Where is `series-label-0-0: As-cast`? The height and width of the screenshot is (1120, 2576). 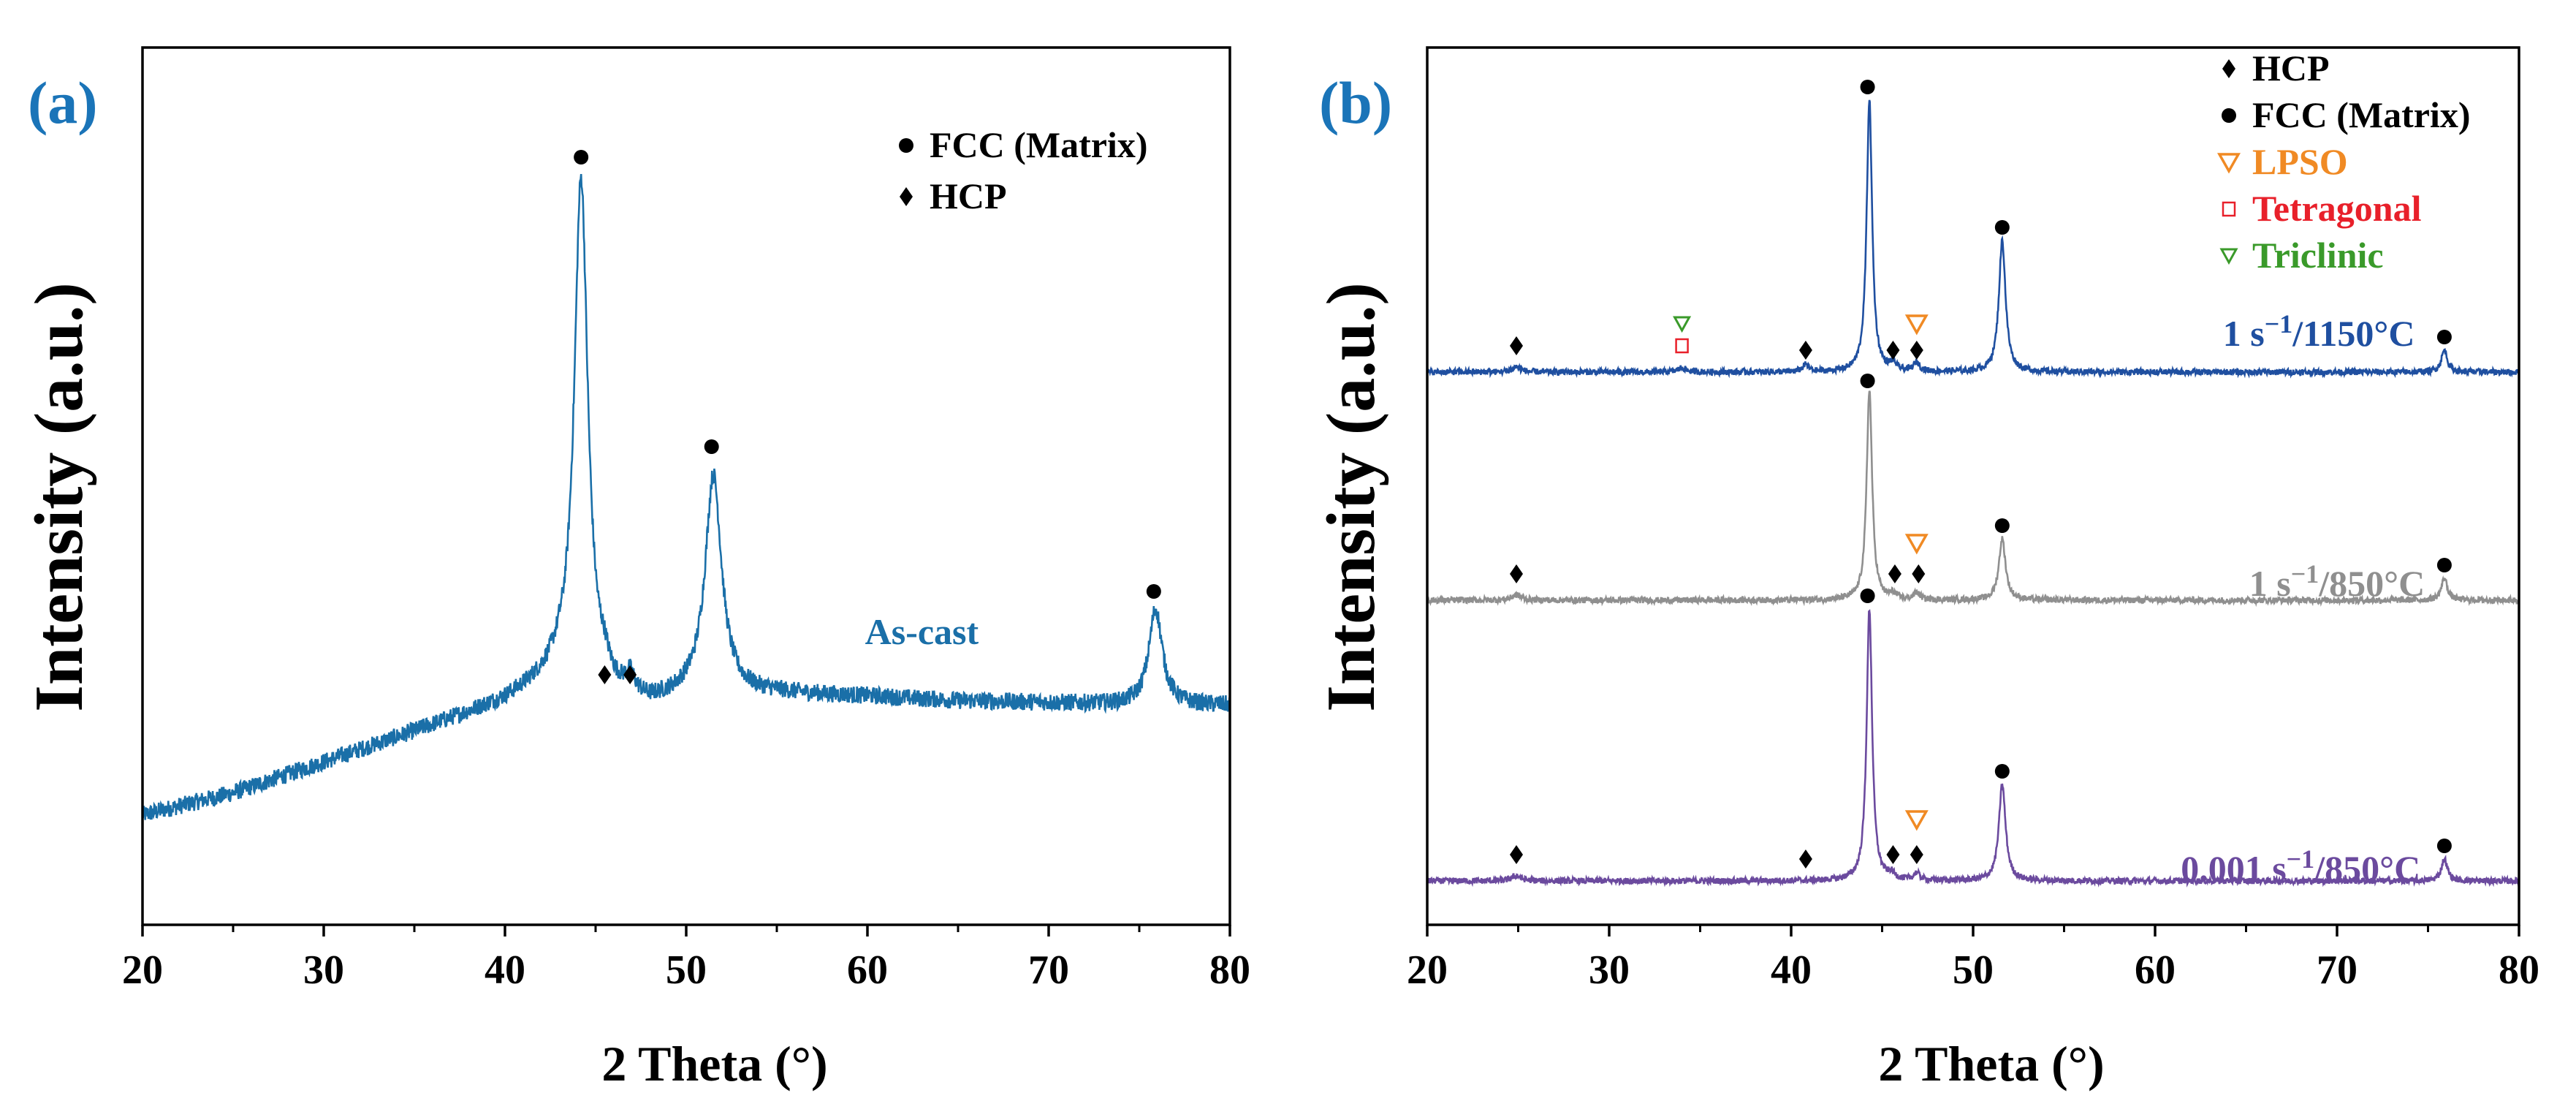
series-label-0-0: As-cast is located at coordinates (922, 631).